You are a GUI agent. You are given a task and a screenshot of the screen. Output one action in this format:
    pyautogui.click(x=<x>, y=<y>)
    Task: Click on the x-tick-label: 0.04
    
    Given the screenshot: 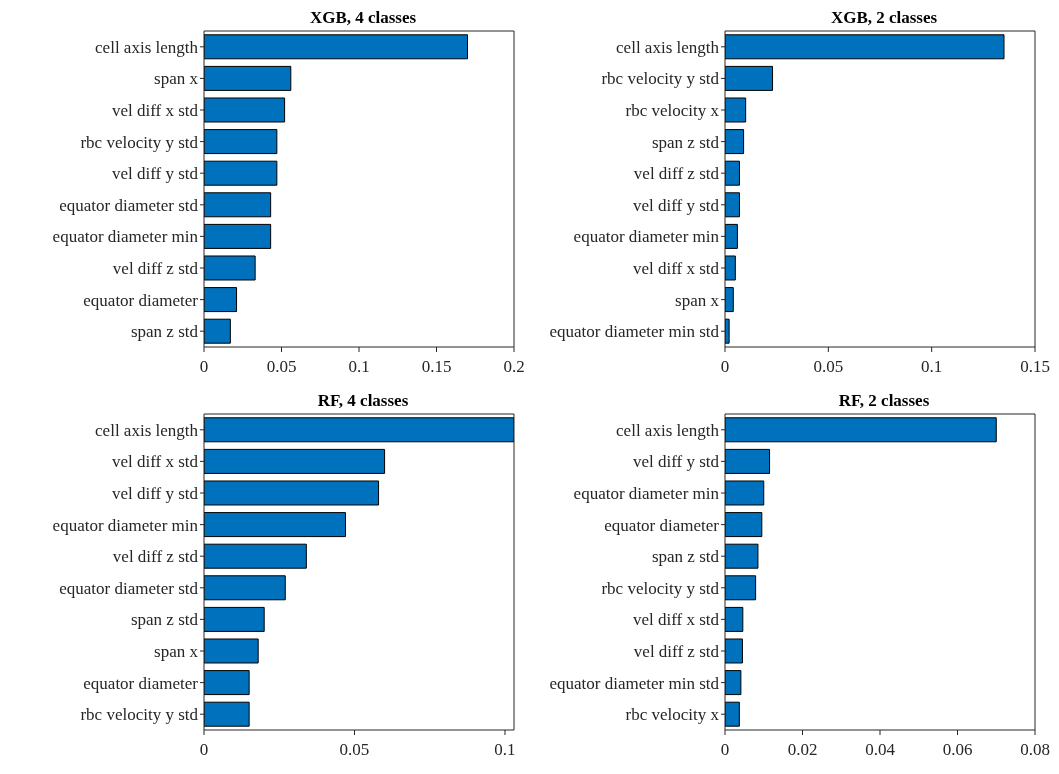 What is the action you would take?
    pyautogui.click(x=880, y=750)
    